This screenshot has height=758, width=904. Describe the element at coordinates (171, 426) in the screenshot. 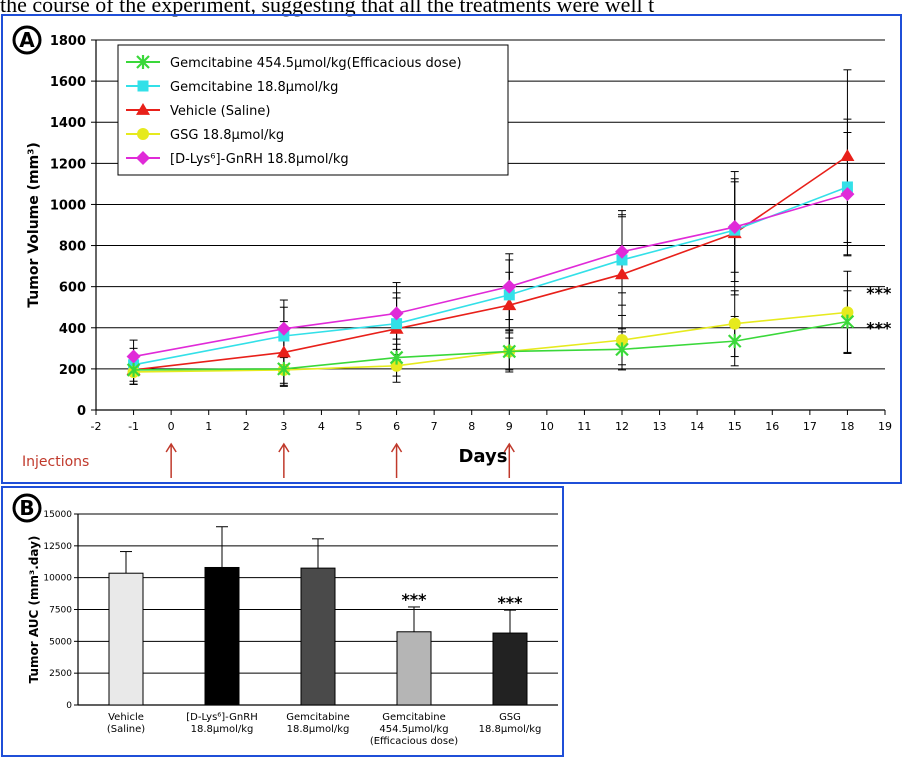

I see `x-tick-label: 0` at that location.